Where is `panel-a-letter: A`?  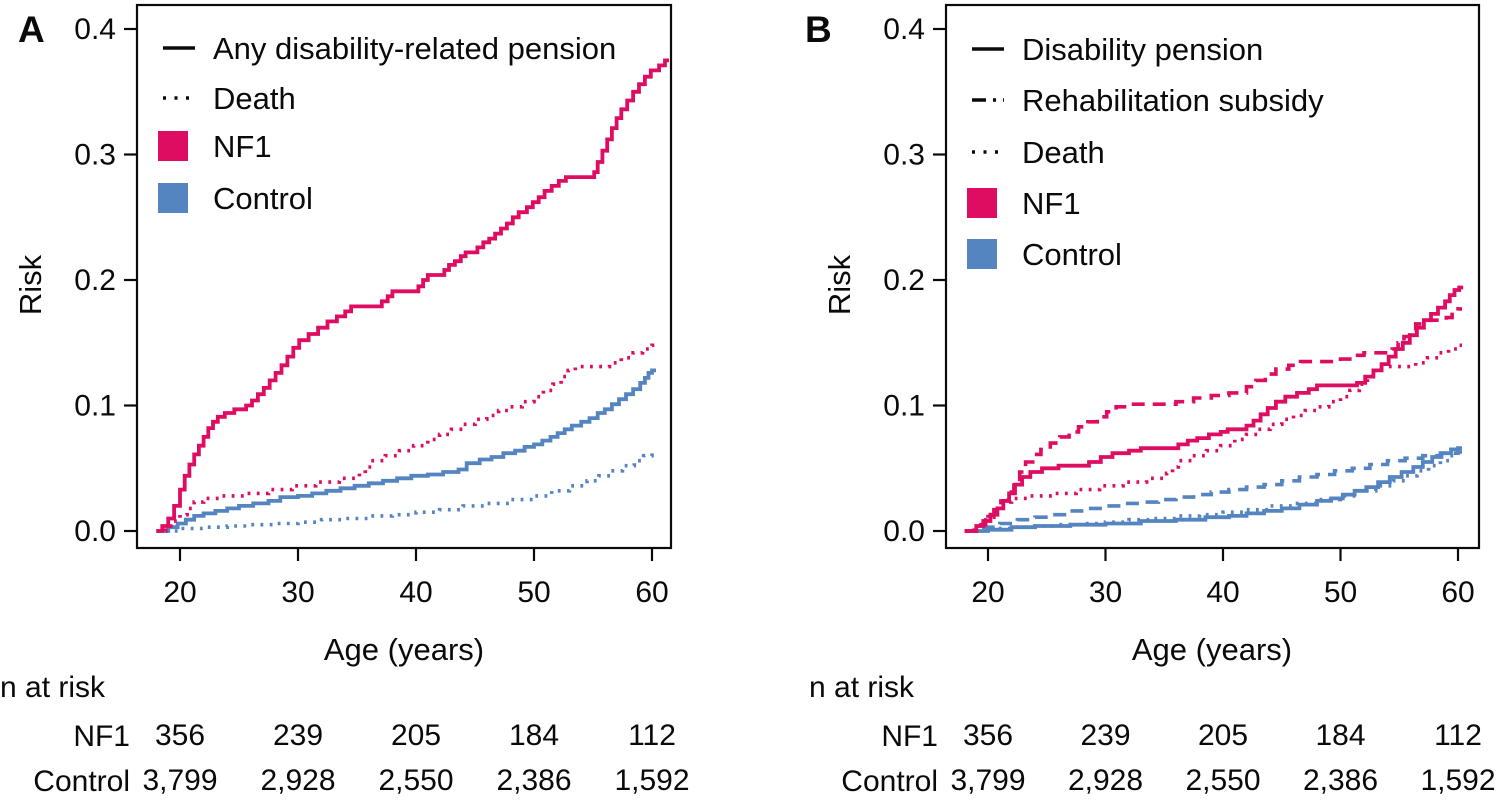
panel-a-letter: A is located at coordinates (31, 29).